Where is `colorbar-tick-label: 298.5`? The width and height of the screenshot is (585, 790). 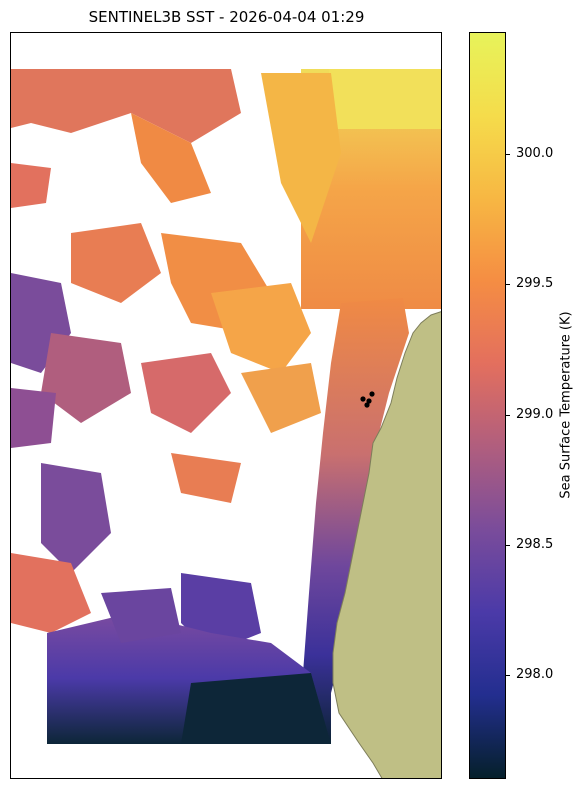
colorbar-tick-label: 298.5 is located at coordinates (535, 544).